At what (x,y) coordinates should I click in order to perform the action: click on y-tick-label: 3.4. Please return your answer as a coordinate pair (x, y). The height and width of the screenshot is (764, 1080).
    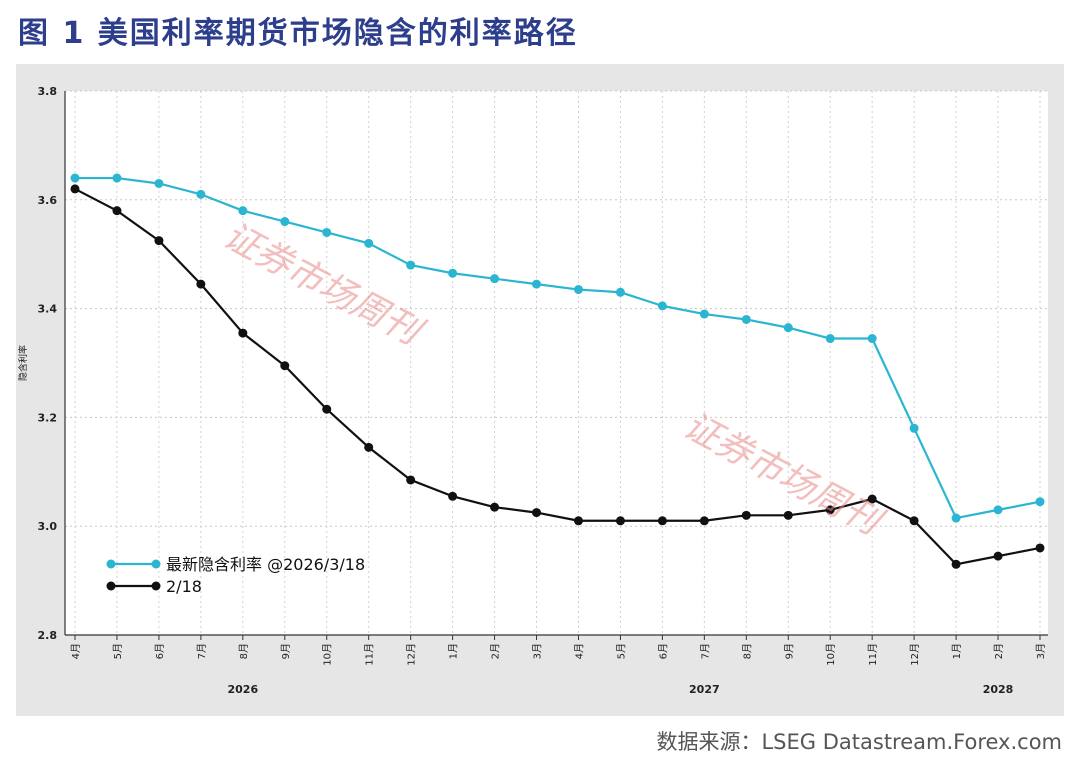
    Looking at the image, I should click on (48, 309).